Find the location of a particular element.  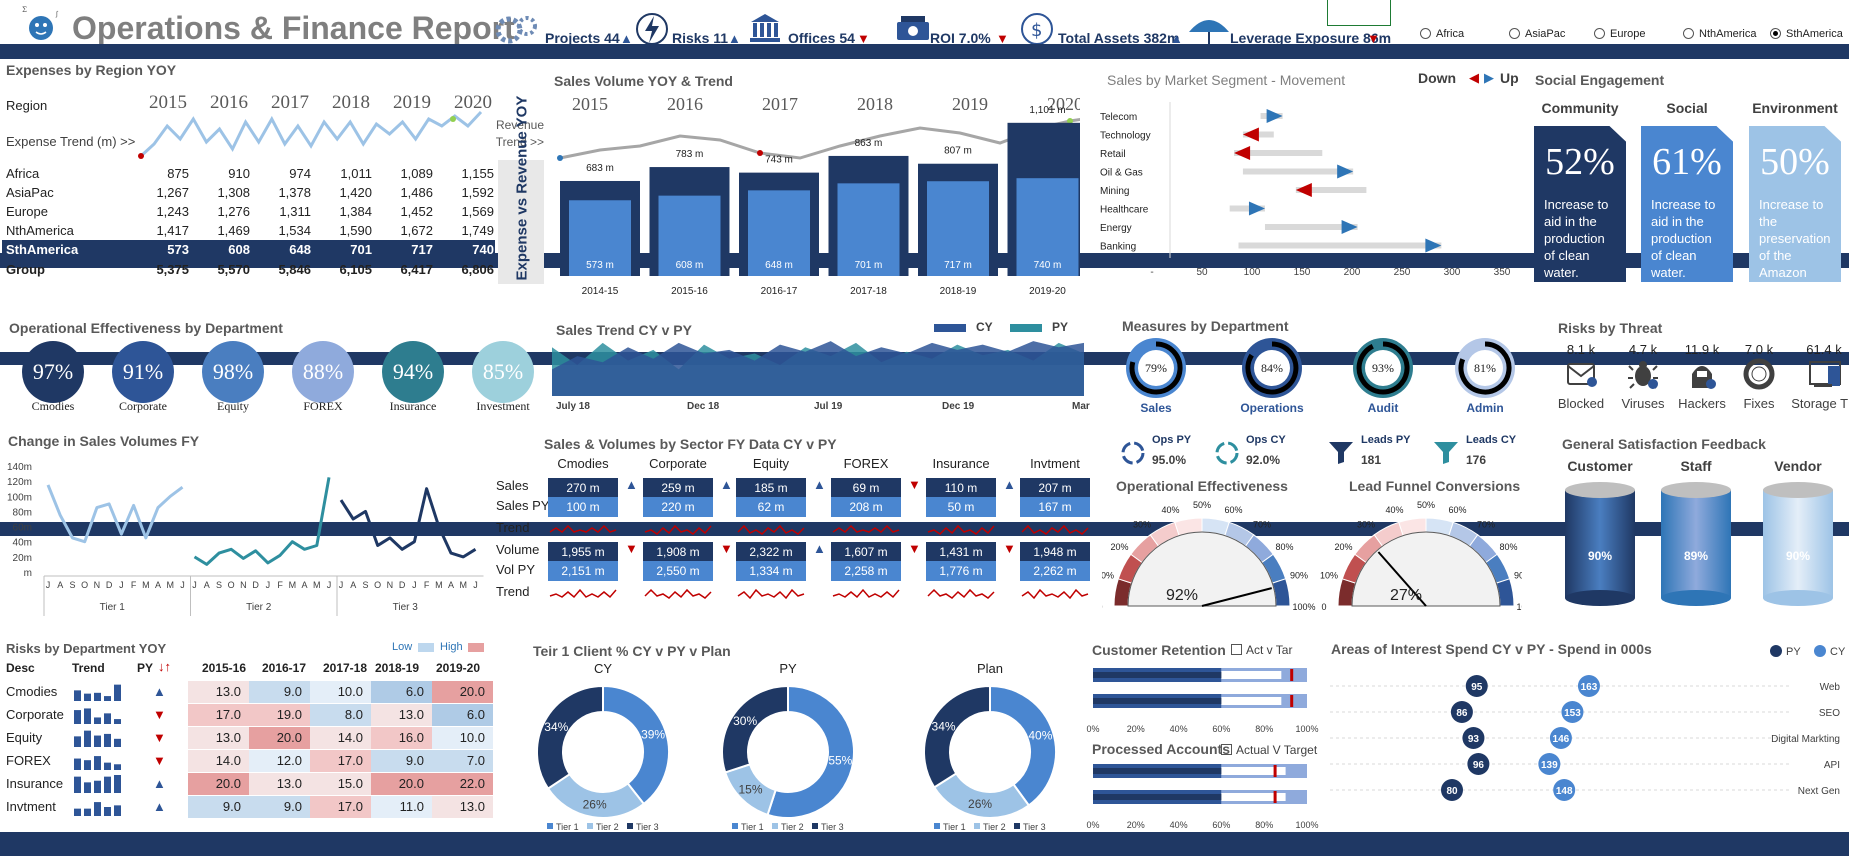

heatmap-row-name: FOREX is located at coordinates (28, 760).